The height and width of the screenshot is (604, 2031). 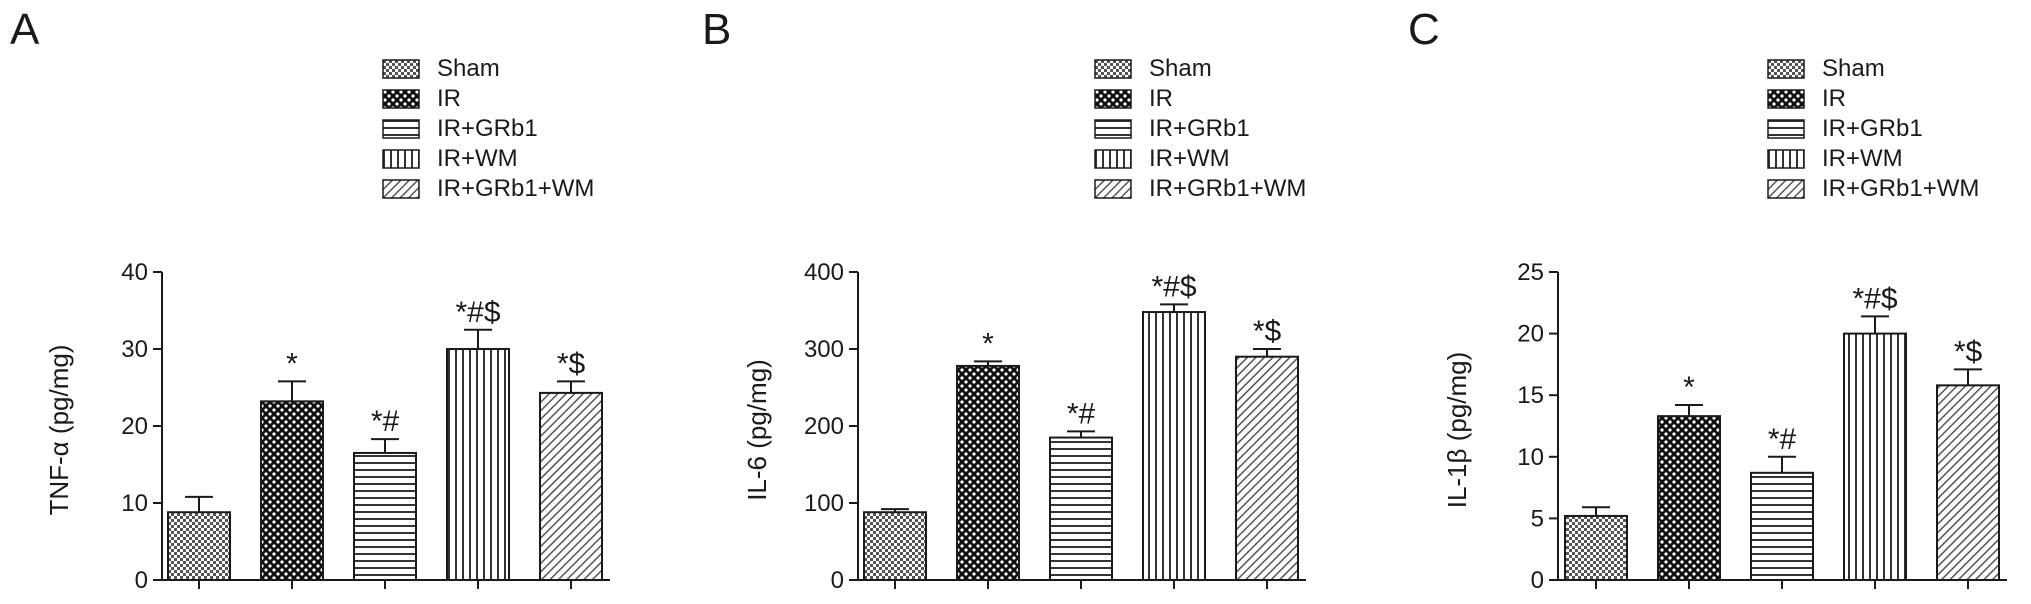 I want to click on y-tick-label: 100, so click(x=824, y=503).